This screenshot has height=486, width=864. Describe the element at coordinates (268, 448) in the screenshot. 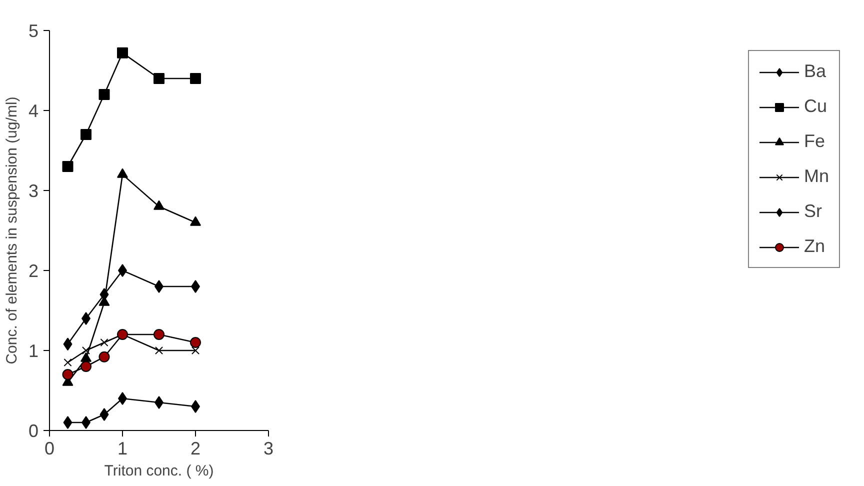

I see `x-tick-label: 3` at that location.